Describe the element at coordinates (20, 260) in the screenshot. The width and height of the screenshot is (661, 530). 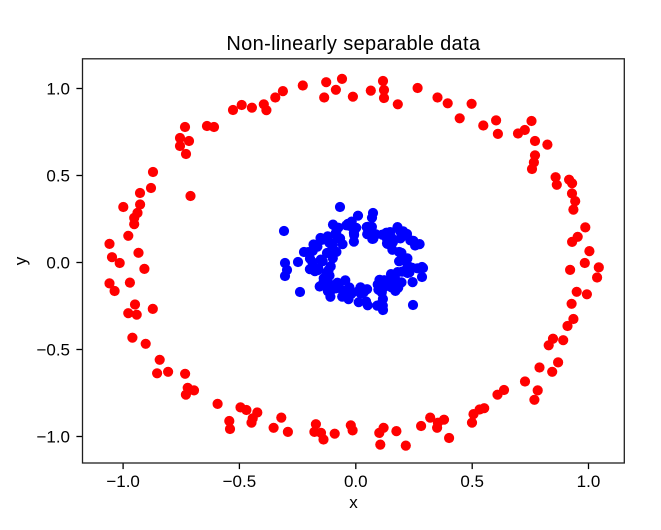
I see `svg-text: y` at that location.